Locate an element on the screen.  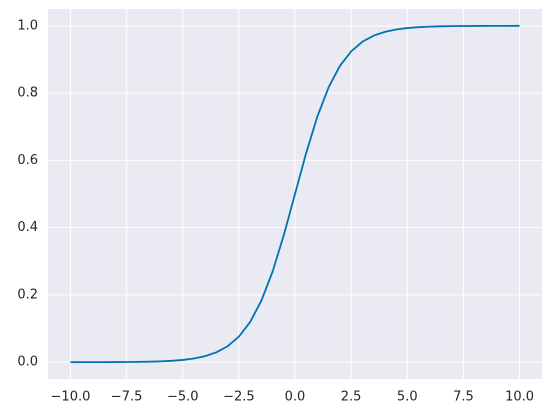
y-tick-label: 0.6 is located at coordinates (27, 160).